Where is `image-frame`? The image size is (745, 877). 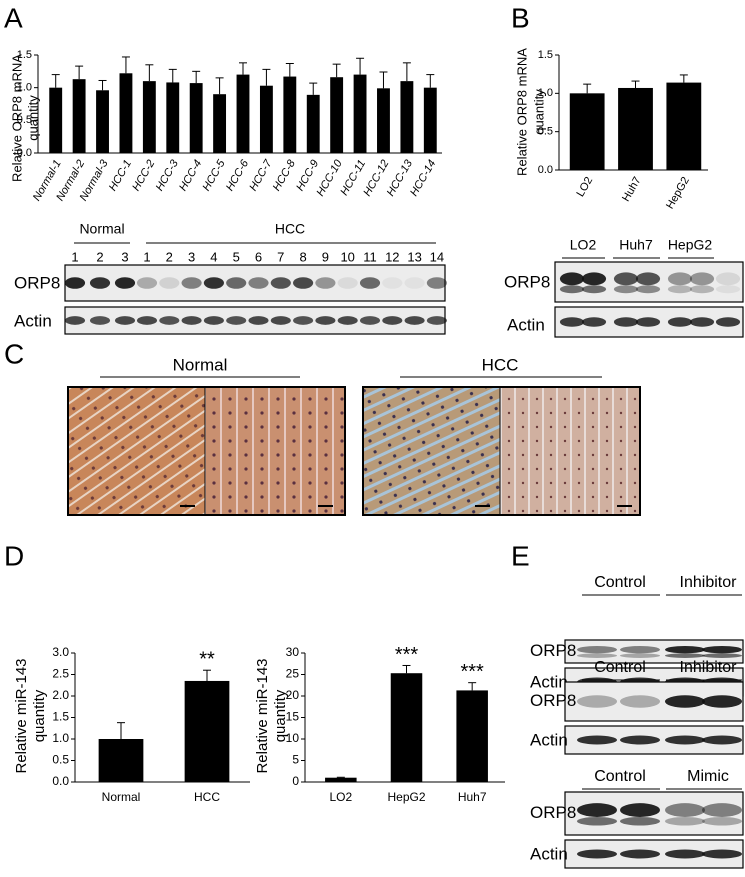
image-frame is located at coordinates (206, 451).